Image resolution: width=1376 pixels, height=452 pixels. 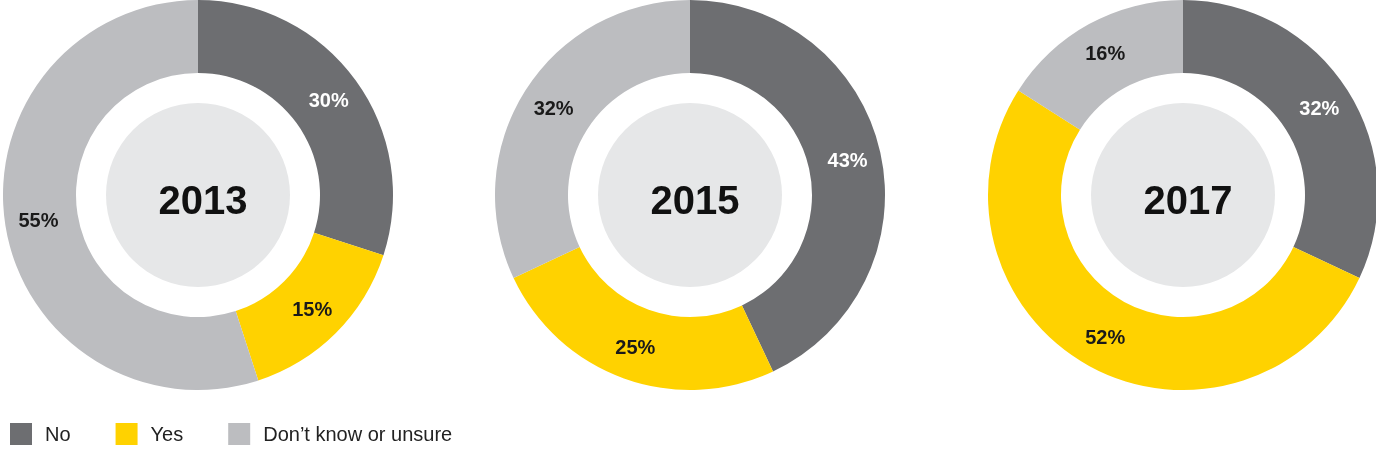 I want to click on data-label: 55%, so click(x=38, y=220).